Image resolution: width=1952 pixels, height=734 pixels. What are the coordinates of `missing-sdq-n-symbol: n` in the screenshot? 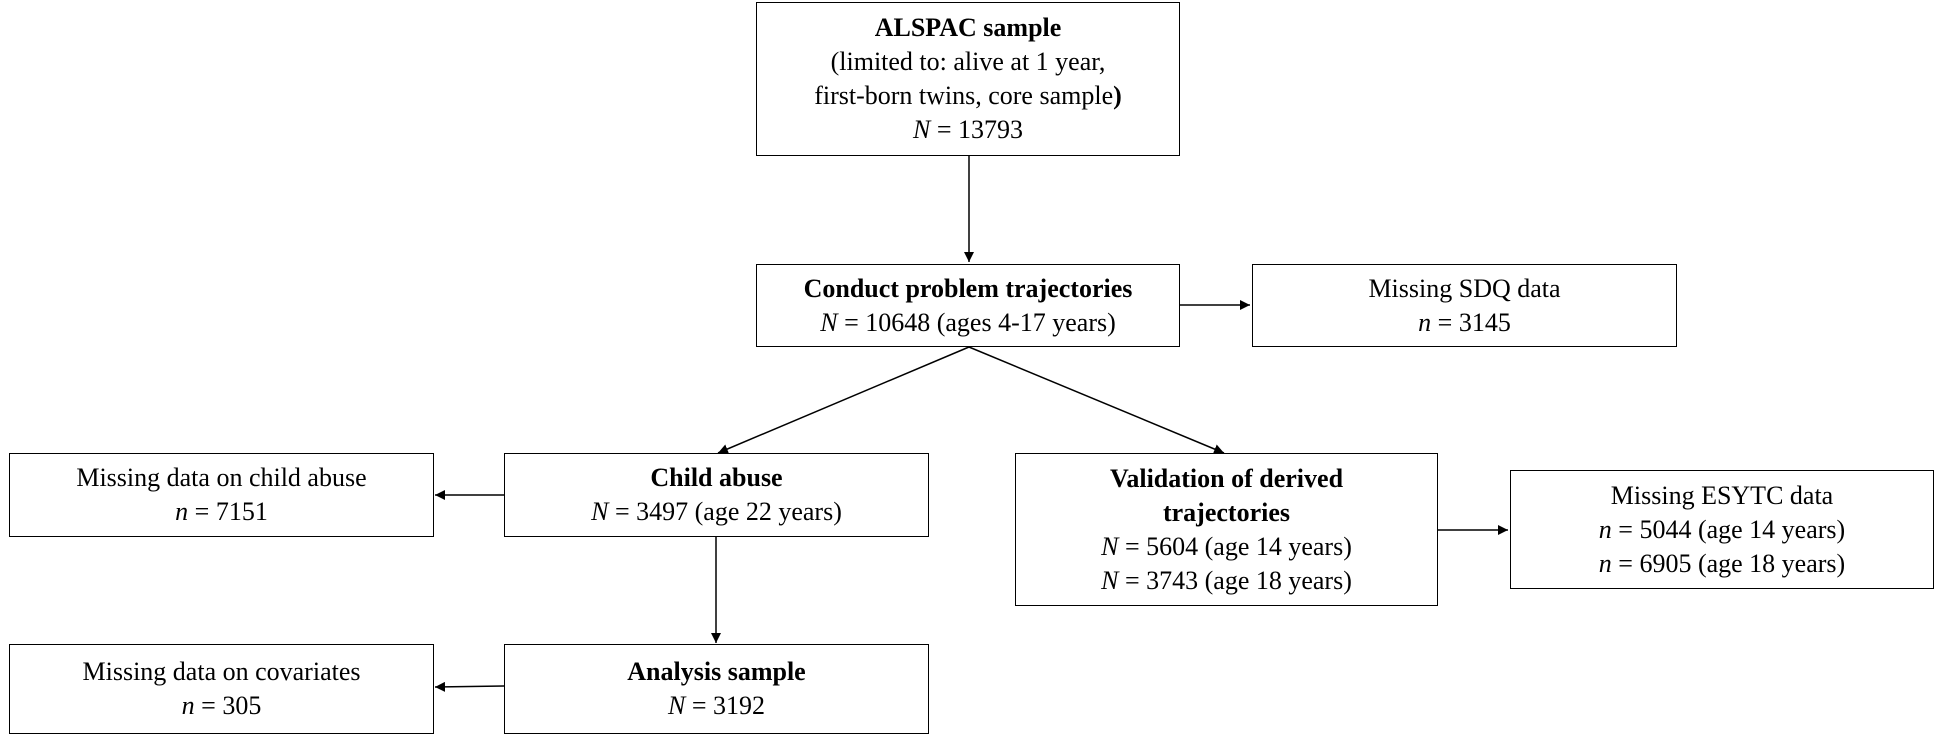 It's located at (1425, 322).